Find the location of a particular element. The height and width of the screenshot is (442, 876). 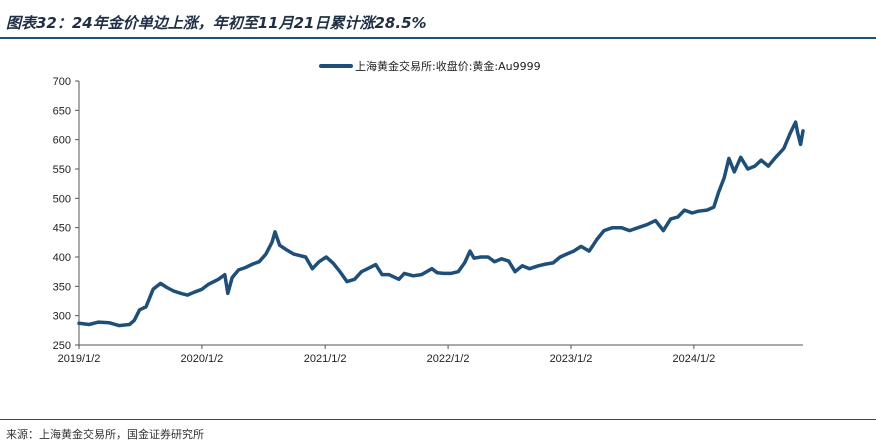

y-axis: 250 300 350 400 450 500 550 600 650 700 is located at coordinates (66, 214).